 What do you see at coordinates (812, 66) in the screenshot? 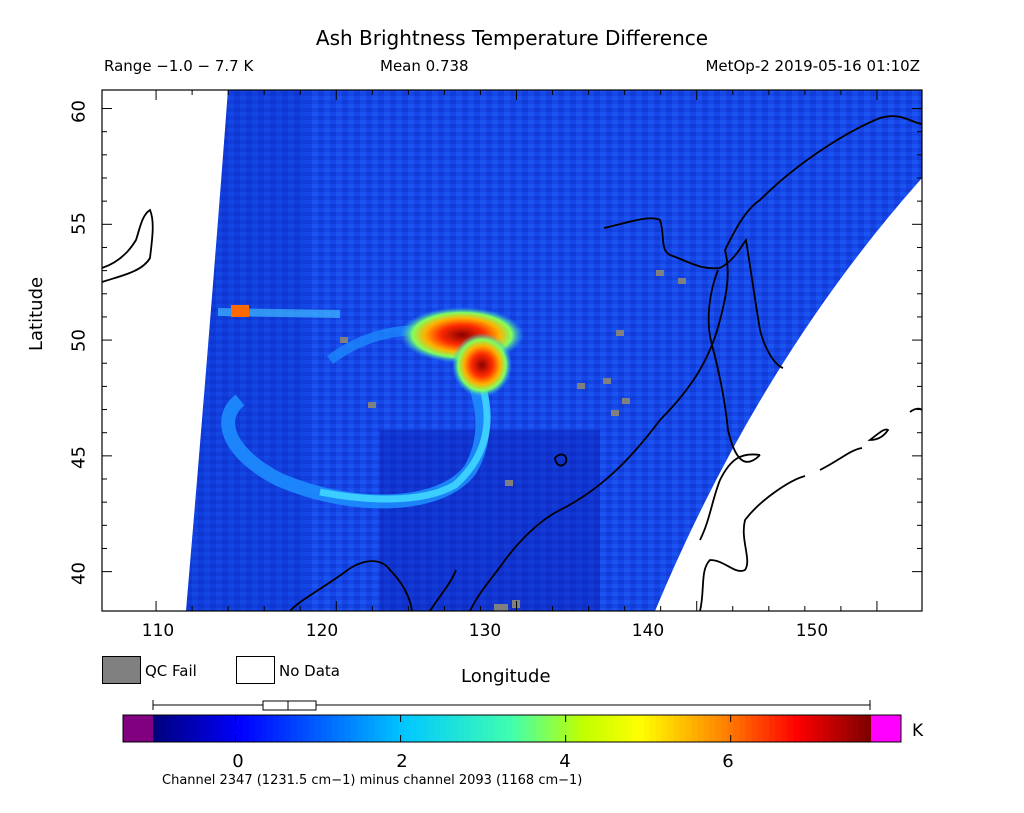
I see `satellite-timestamp: MetOp-2 2019-05-16 01:10Z` at bounding box center [812, 66].